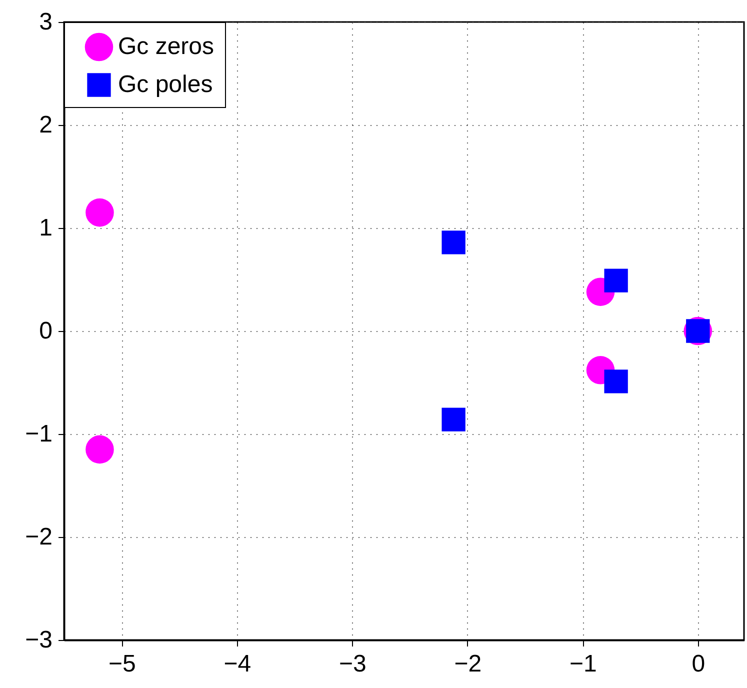  What do you see at coordinates (122, 664) in the screenshot?
I see `x-tick-label: −5` at bounding box center [122, 664].